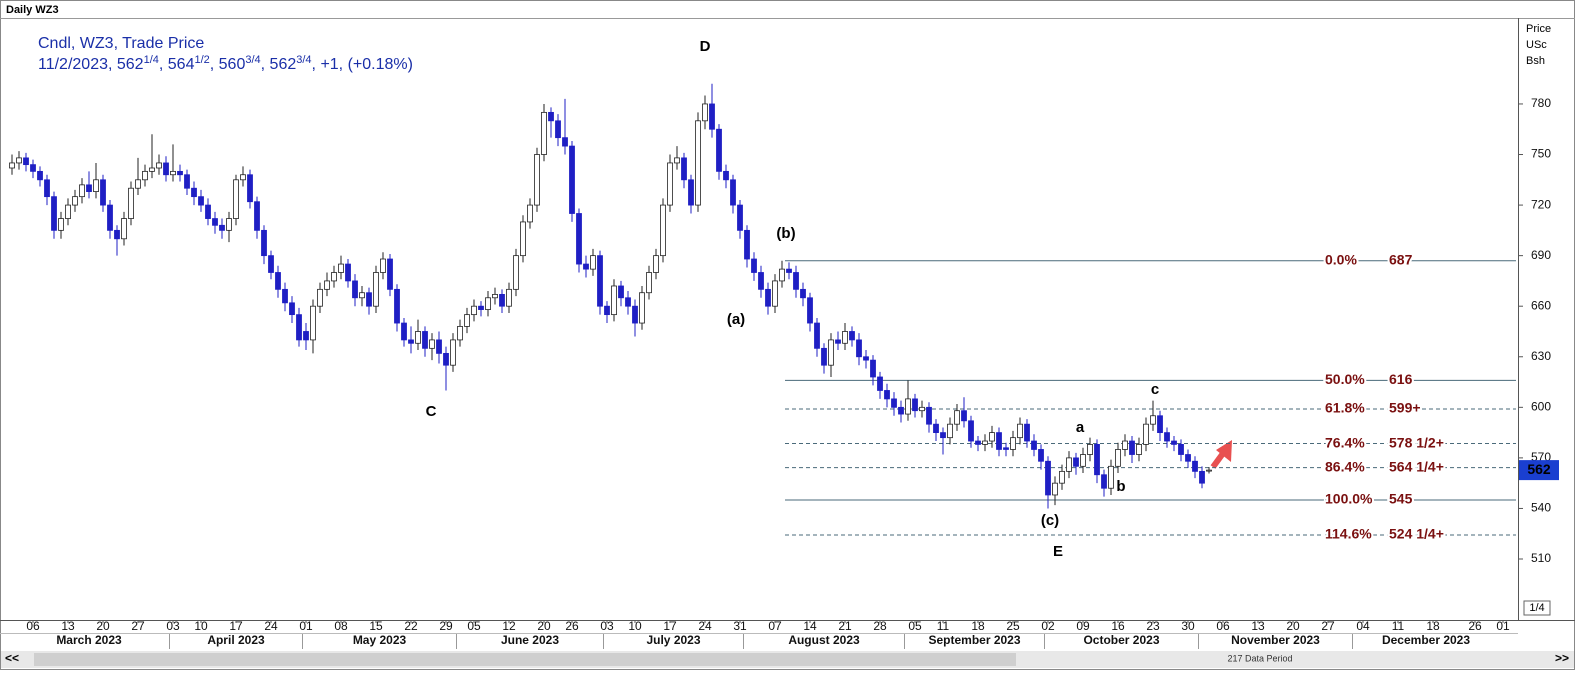 The image size is (1575, 675). What do you see at coordinates (1080, 427) in the screenshot?
I see `wave-label: a` at bounding box center [1080, 427].